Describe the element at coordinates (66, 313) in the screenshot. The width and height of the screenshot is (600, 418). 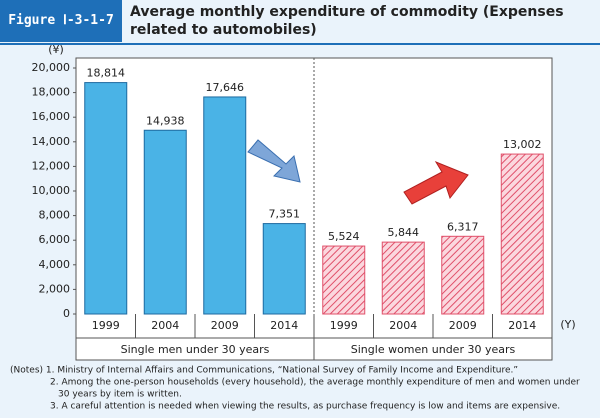
I see `y-tick-label: 0` at that location.